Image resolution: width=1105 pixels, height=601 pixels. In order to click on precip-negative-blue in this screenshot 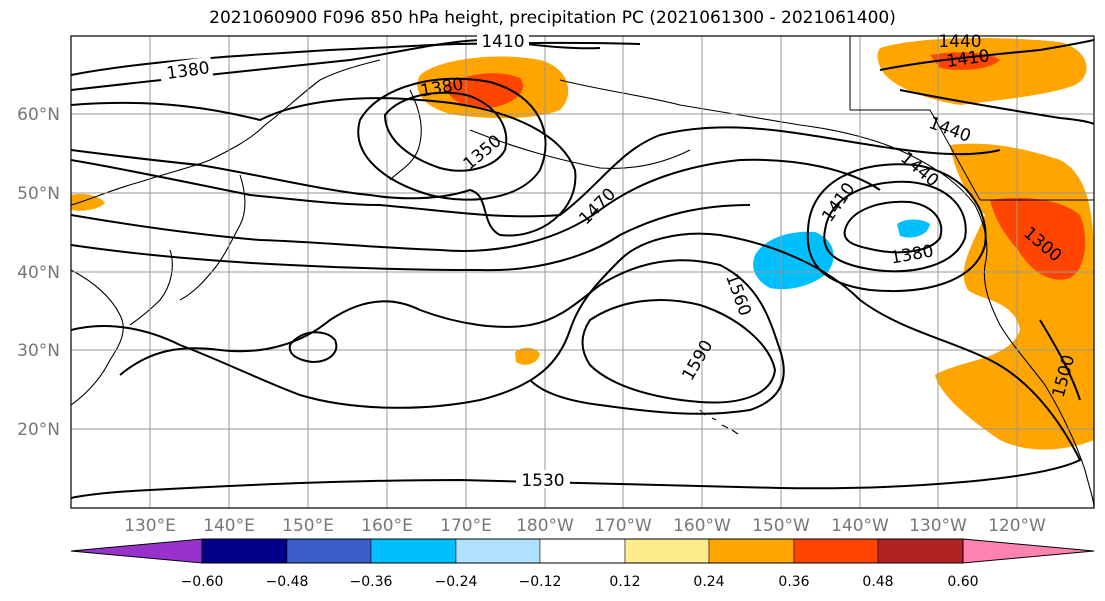, I will do `click(793, 260)`.